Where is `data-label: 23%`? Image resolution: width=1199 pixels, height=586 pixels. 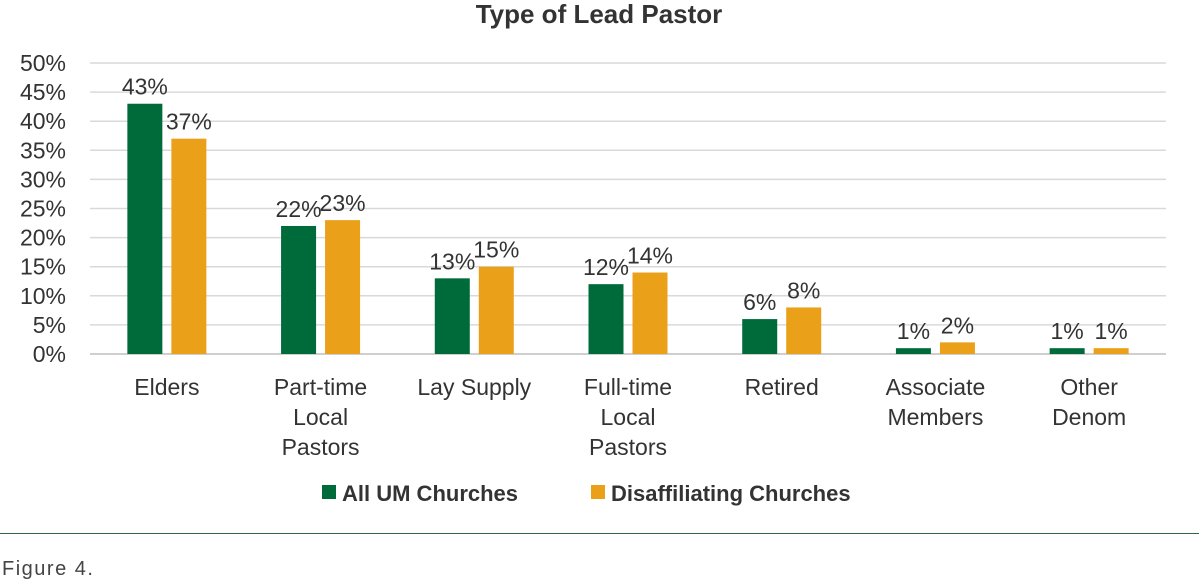
data-label: 23% is located at coordinates (343, 203).